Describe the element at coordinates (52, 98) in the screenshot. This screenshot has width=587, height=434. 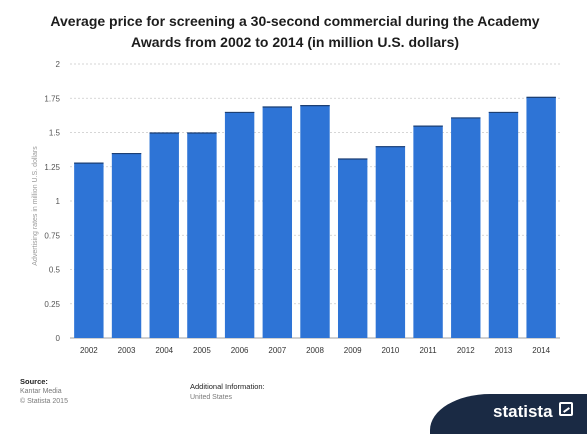
I see `y-tick-label: 1.75` at that location.